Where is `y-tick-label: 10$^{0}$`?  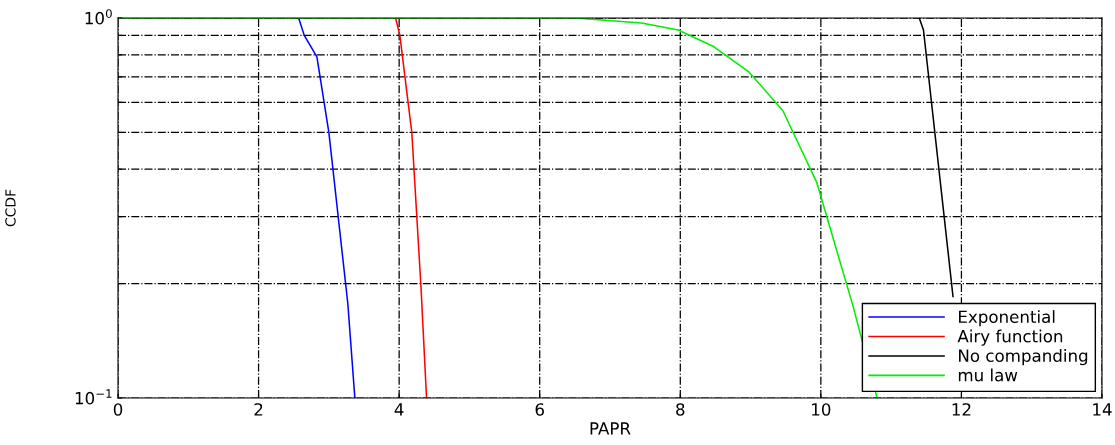
y-tick-label: 10$^{0}$ is located at coordinates (98, 17).